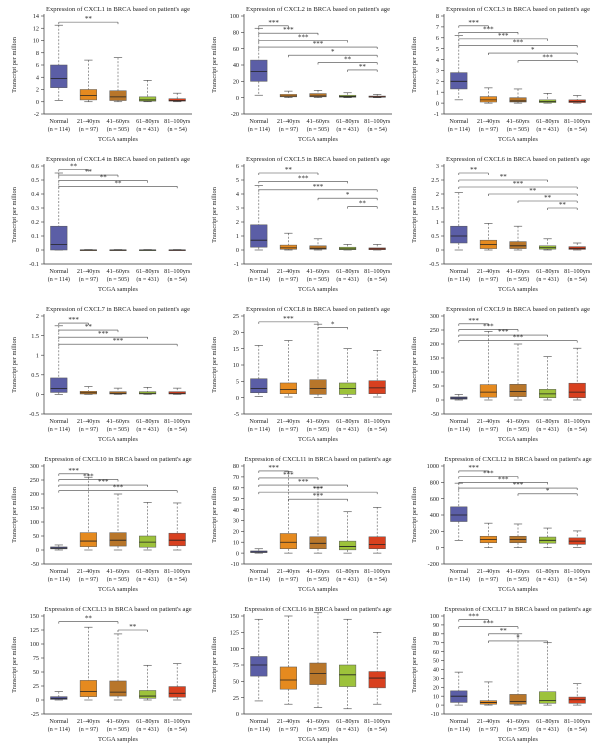  I want to click on x-tick-label: 21–40yrs, so click(489, 571).